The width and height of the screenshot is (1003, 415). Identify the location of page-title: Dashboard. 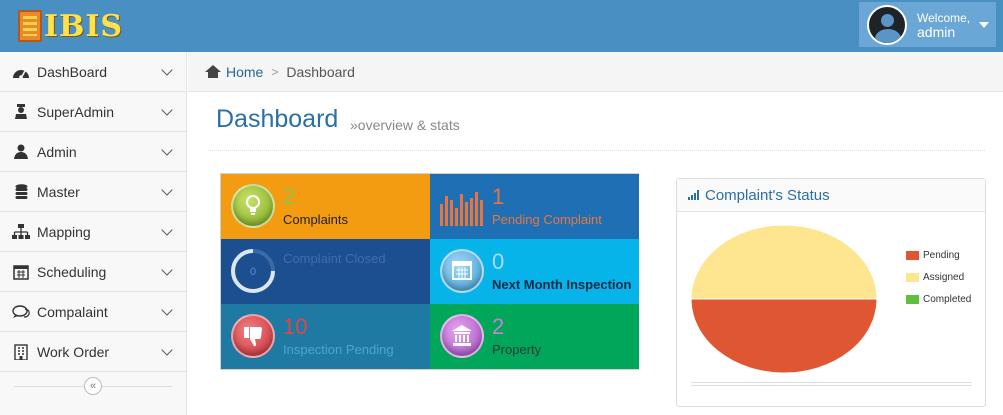
(277, 119).